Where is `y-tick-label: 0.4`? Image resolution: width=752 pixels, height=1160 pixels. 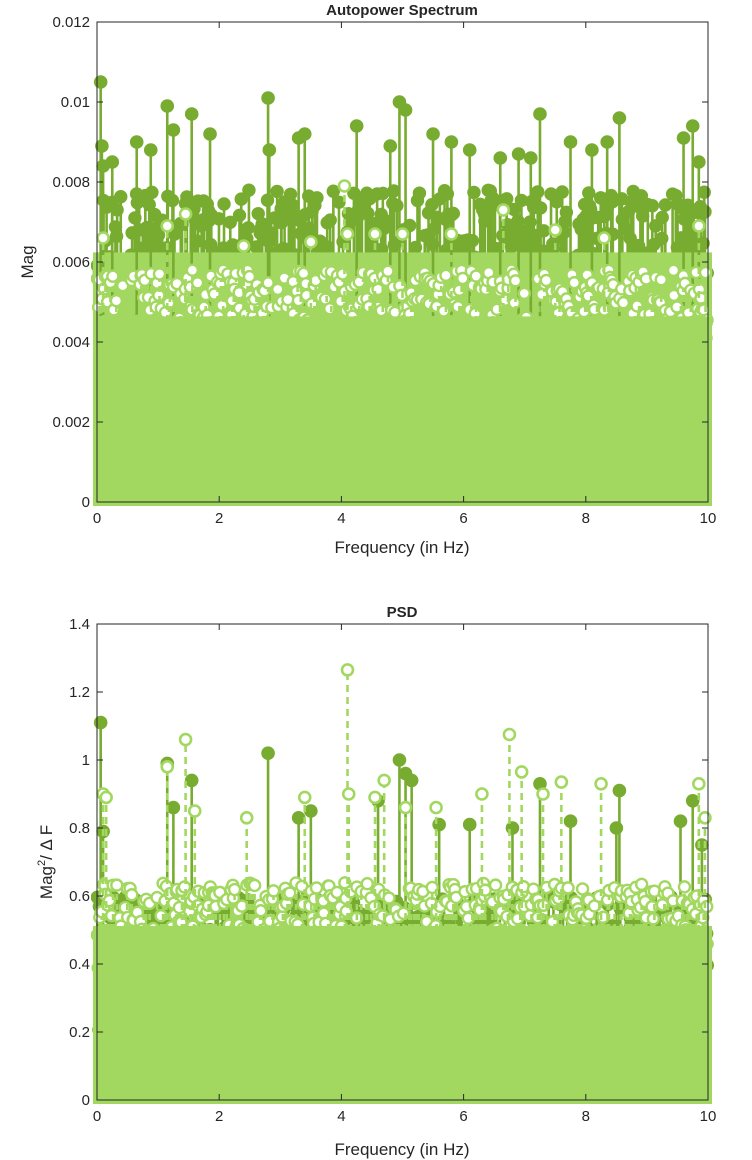
y-tick-label: 0.4 is located at coordinates (79, 964).